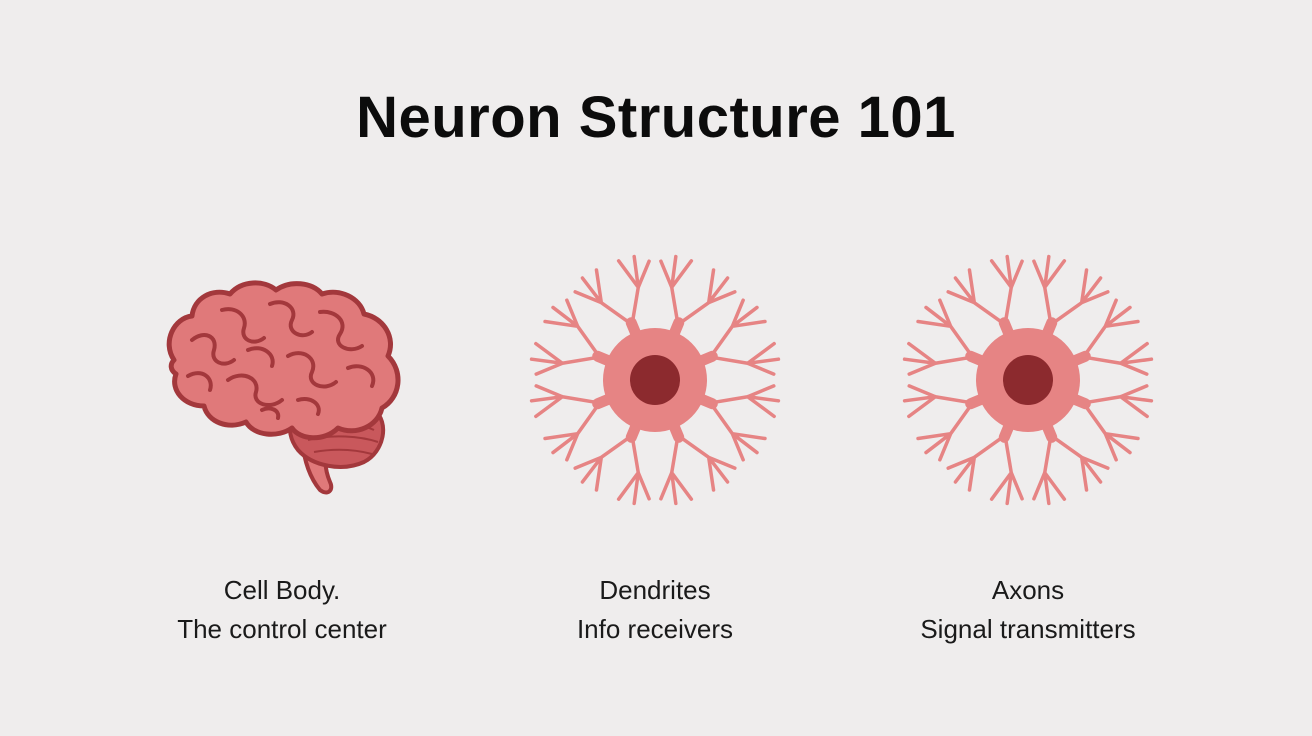  Describe the element at coordinates (656, 117) in the screenshot. I see `page-title: Neuron Structure 101` at that location.